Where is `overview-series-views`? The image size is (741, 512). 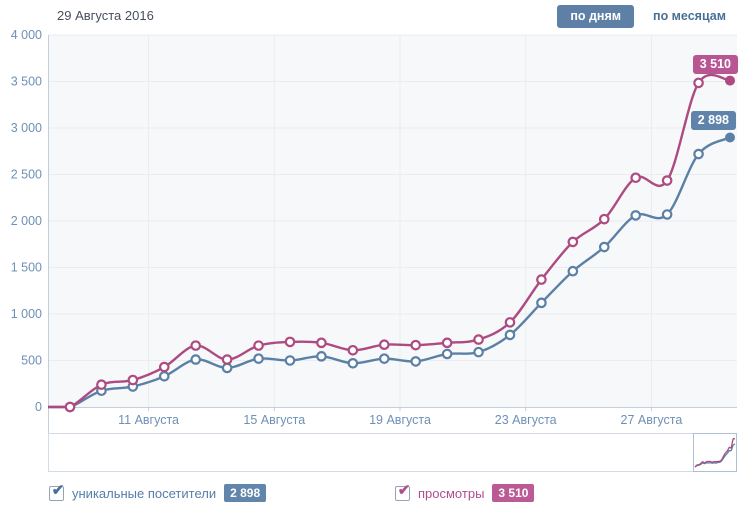 overview-series-views is located at coordinates (715, 452).